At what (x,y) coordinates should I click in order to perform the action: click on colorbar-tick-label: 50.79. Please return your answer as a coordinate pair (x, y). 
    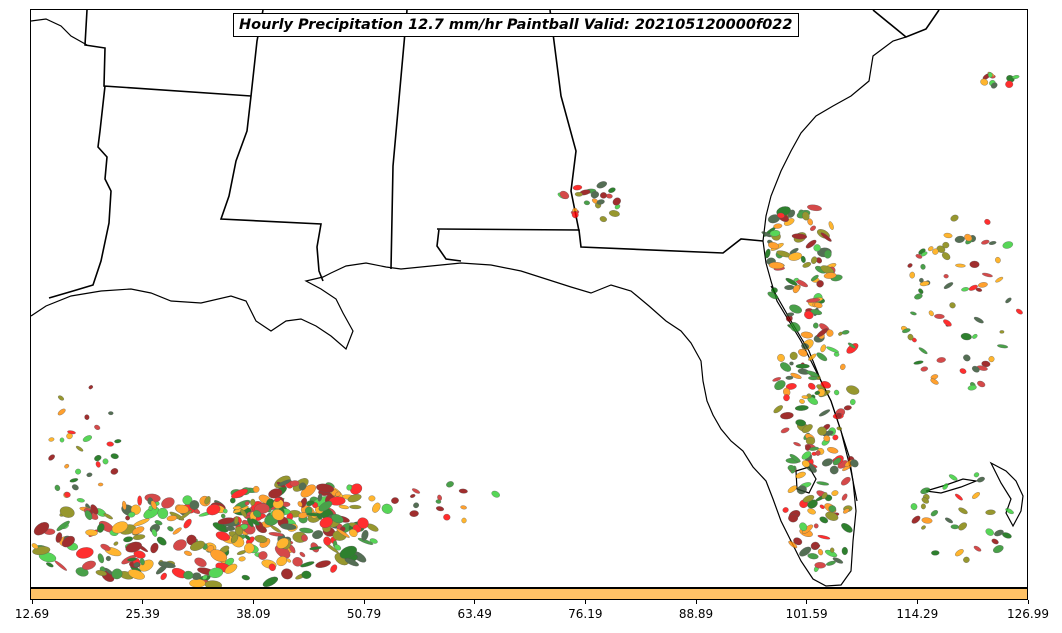
    Looking at the image, I should click on (364, 614).